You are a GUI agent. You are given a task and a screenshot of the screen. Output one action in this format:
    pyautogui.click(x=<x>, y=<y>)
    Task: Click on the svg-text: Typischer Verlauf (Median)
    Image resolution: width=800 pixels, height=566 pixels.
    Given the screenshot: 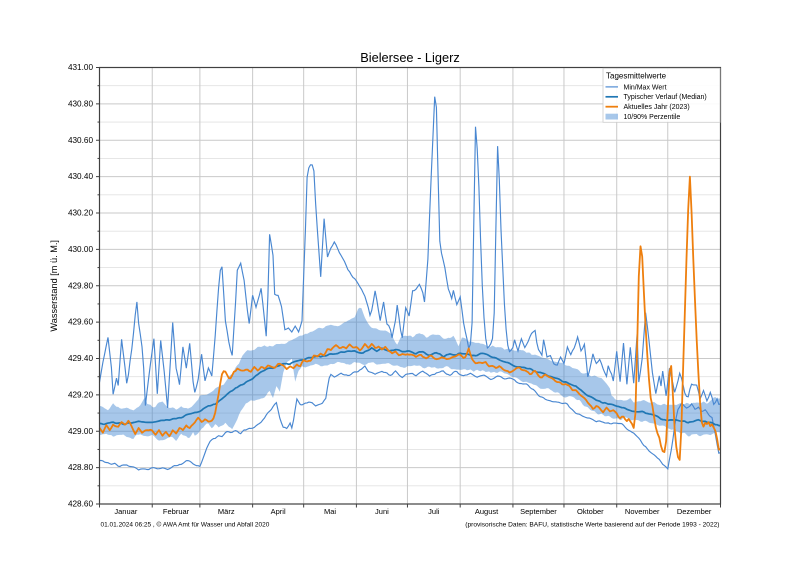 What is the action you would take?
    pyautogui.click(x=665, y=97)
    